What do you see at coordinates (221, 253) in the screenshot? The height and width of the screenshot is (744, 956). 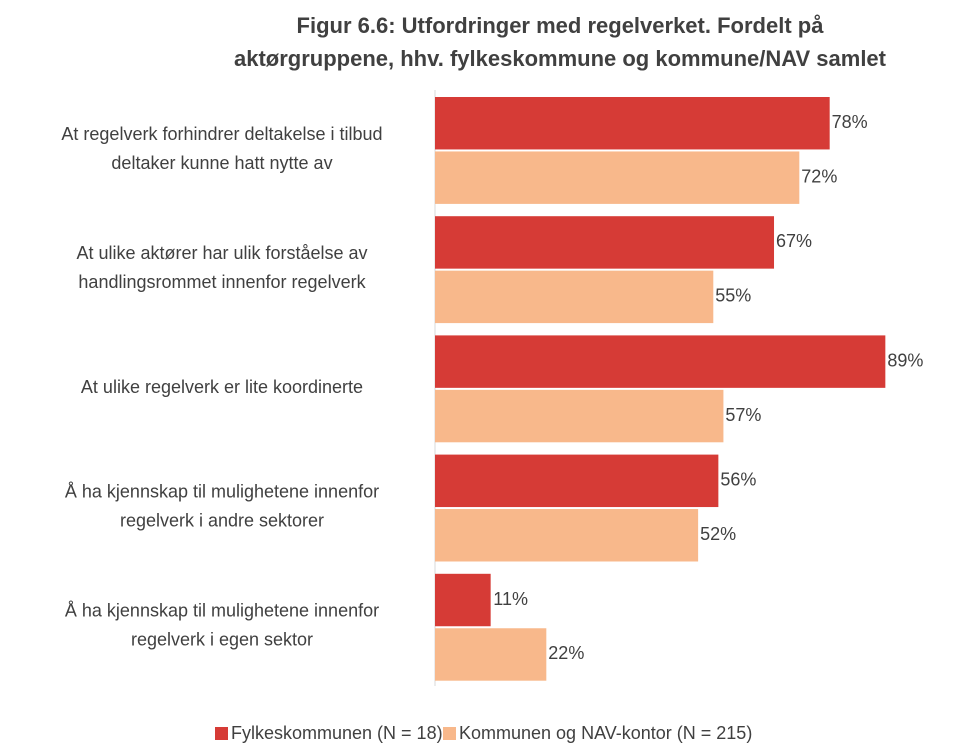 I see `category-label: At ulike aktører har ulik forståelse av` at bounding box center [221, 253].